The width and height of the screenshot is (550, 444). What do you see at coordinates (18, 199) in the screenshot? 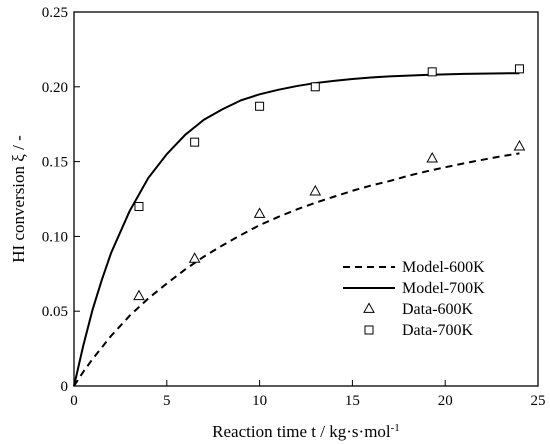
I see `y-axis-title: HI conversion ξ / -` at bounding box center [18, 199].